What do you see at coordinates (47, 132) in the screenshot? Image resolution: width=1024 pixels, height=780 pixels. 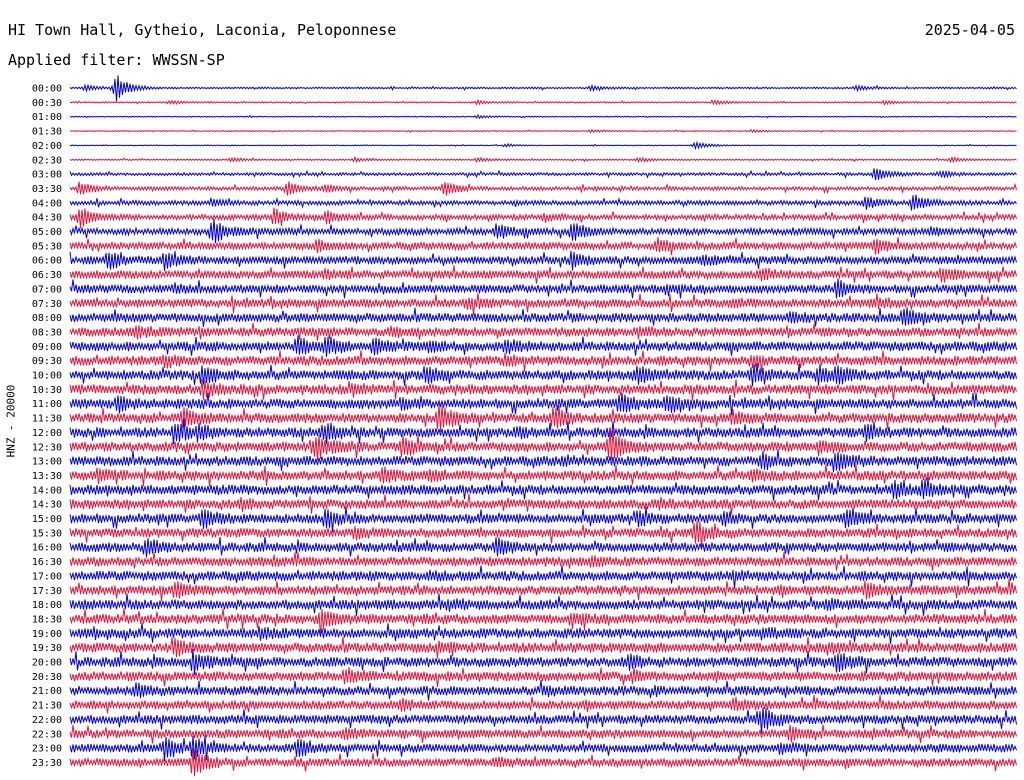 I see `time-label: 01:30` at bounding box center [47, 132].